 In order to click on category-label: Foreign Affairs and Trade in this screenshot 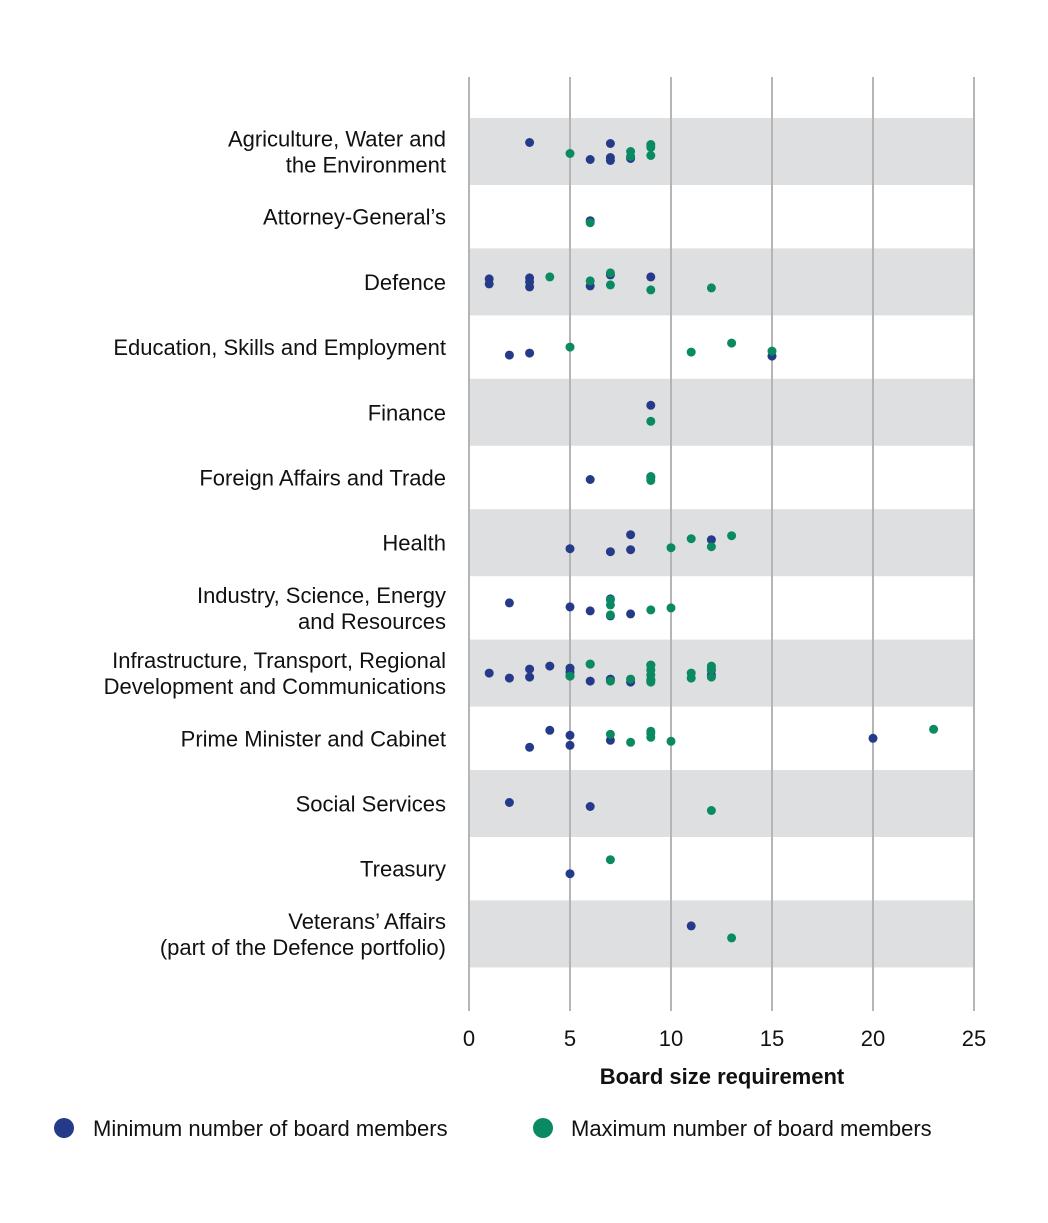, I will do `click(322, 478)`.